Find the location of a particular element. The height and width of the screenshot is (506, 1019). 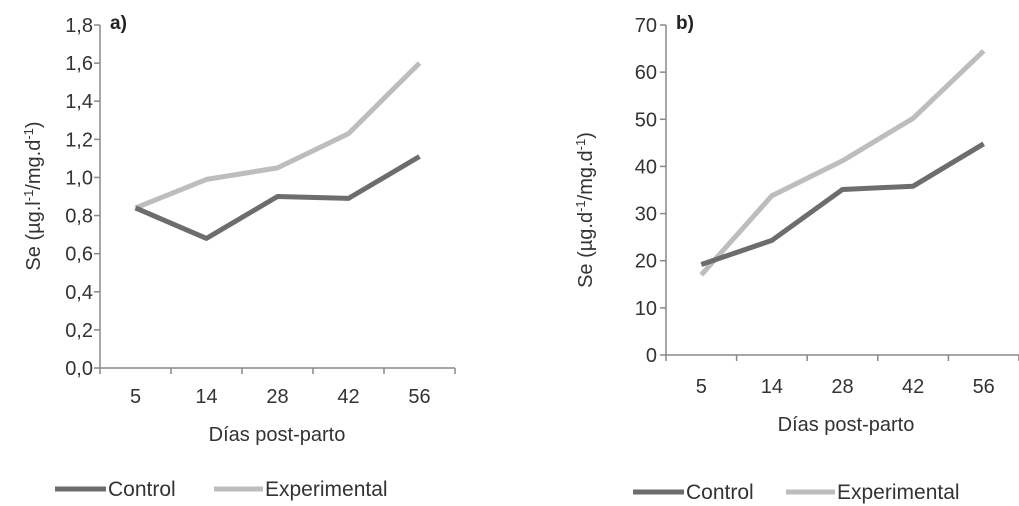

y-tick-label: 70 is located at coordinates (646, 26).